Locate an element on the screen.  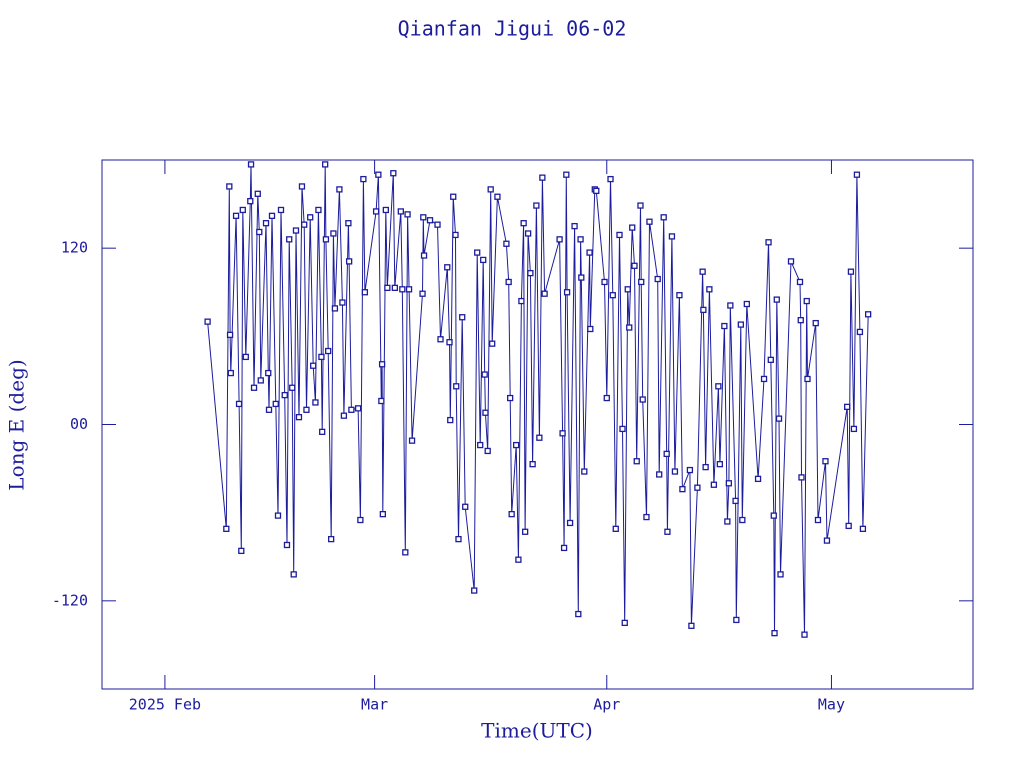
x-tick-label: May is located at coordinates (831, 705).